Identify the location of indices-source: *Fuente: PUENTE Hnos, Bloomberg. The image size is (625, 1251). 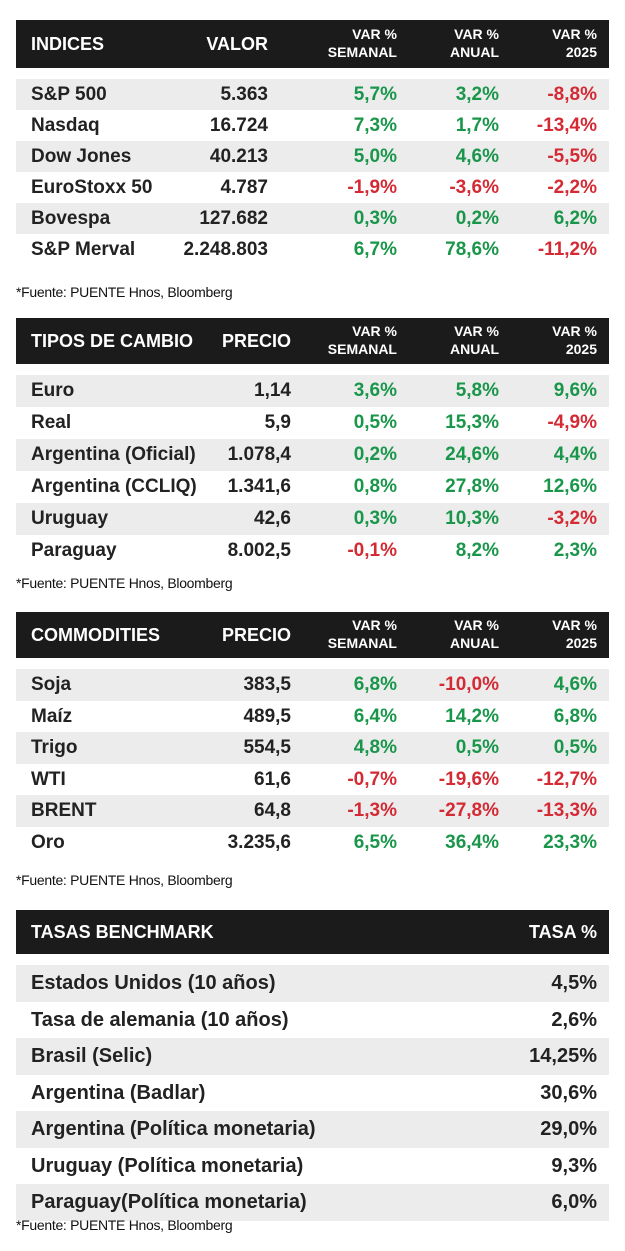
(124, 292).